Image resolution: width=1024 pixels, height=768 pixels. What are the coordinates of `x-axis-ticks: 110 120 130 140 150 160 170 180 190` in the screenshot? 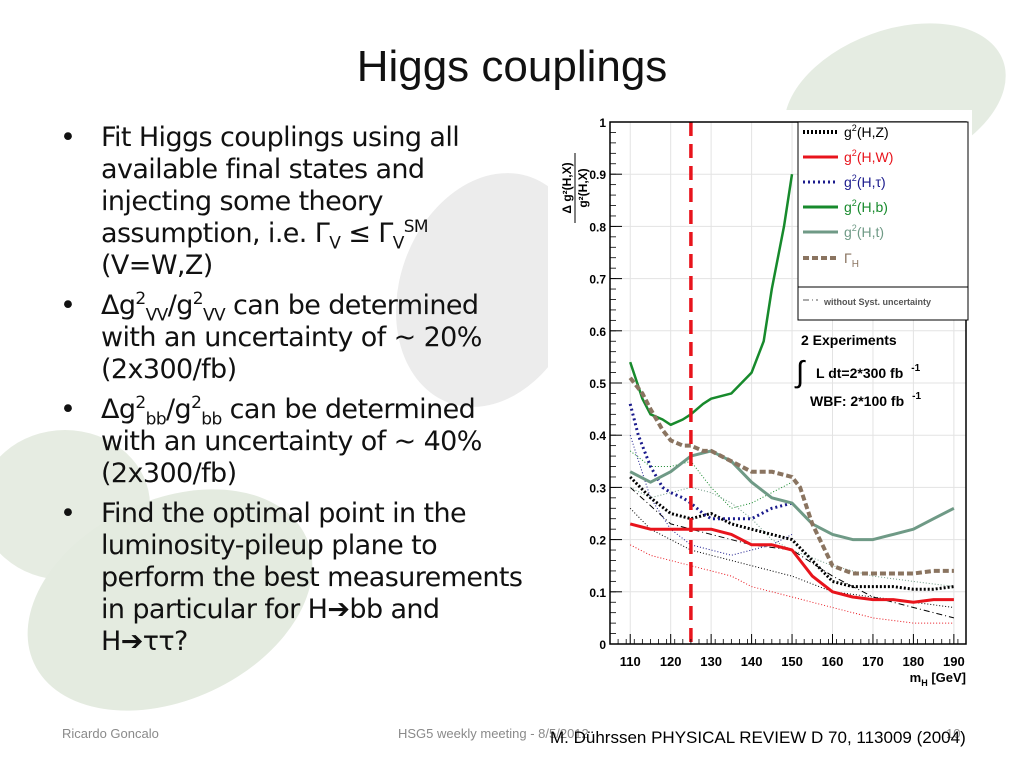 It's located at (788, 651).